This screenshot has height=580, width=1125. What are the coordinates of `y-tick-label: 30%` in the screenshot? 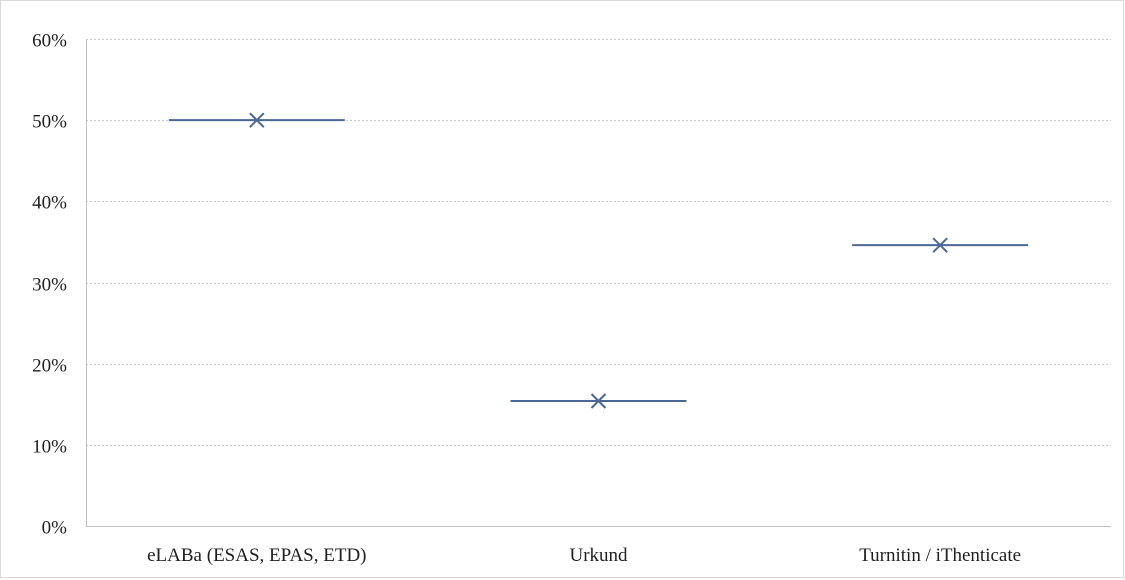 It's located at (49, 285).